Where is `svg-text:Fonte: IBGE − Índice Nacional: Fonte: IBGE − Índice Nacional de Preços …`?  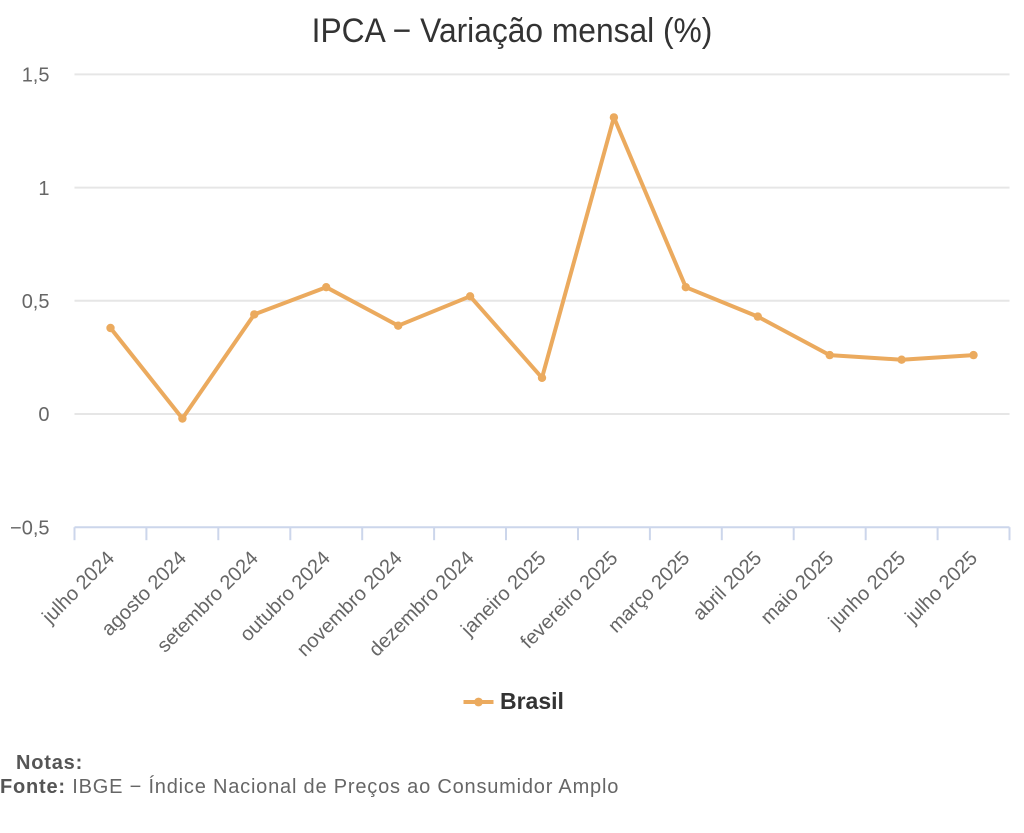 svg-text:Fonte: IBGE − Índice Nacional: Fonte: IBGE − Índice Nacional de Preços … is located at coordinates (309, 786).